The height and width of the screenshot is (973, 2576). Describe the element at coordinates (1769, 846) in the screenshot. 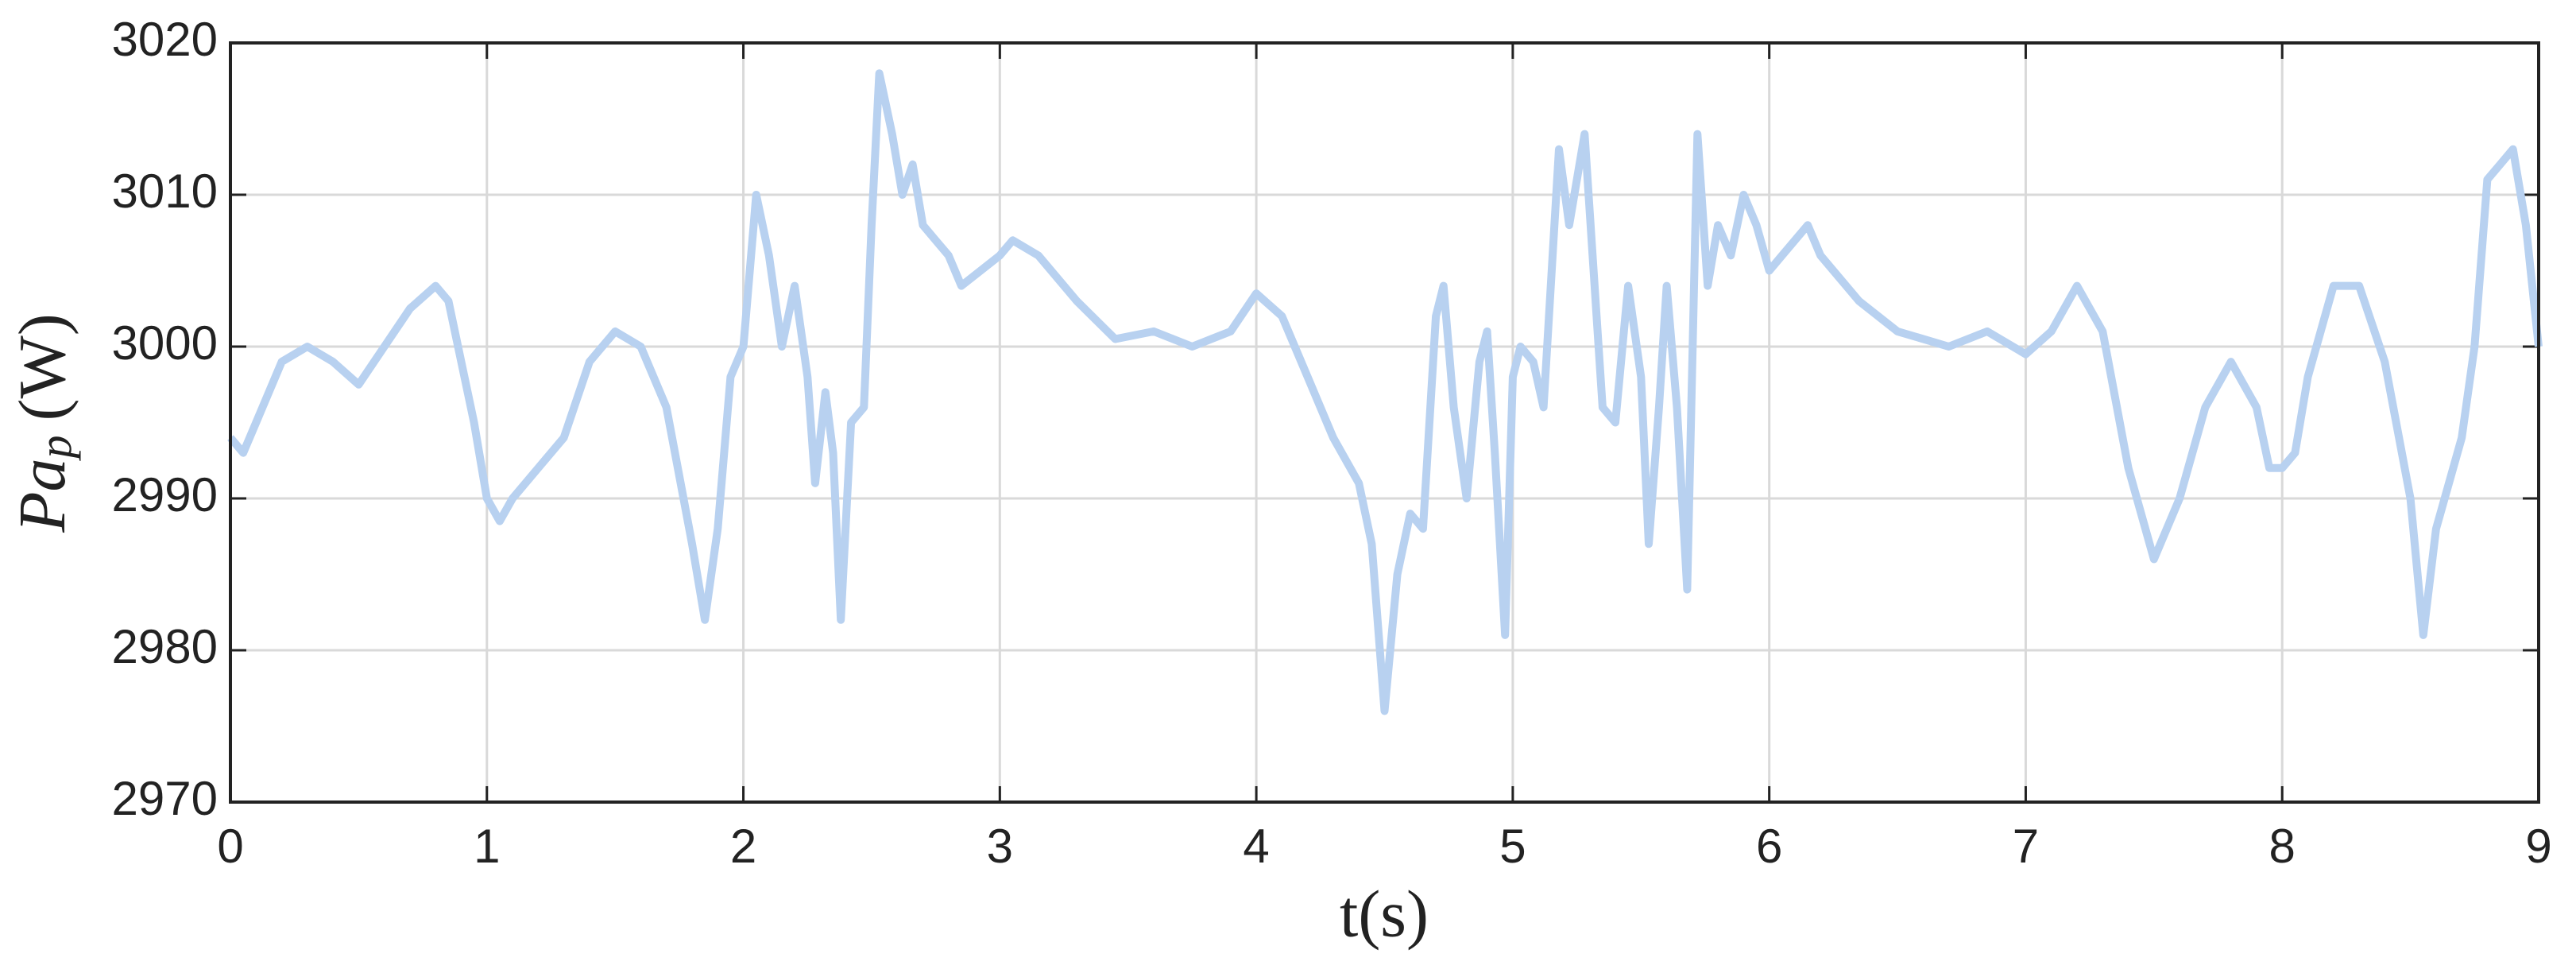

I see `x-tick-label: 6` at that location.